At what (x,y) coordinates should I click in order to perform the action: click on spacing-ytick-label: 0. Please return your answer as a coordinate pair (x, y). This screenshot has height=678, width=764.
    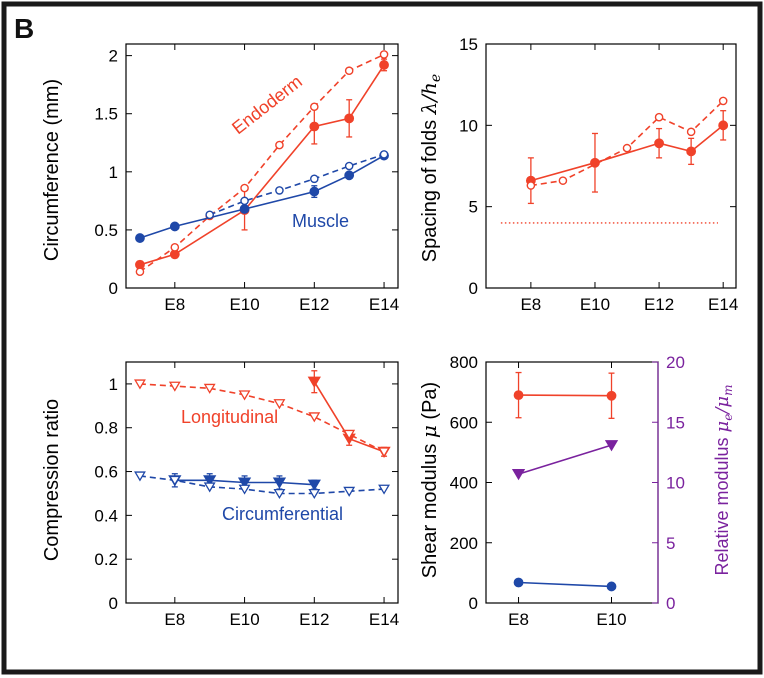
    Looking at the image, I should click on (473, 288).